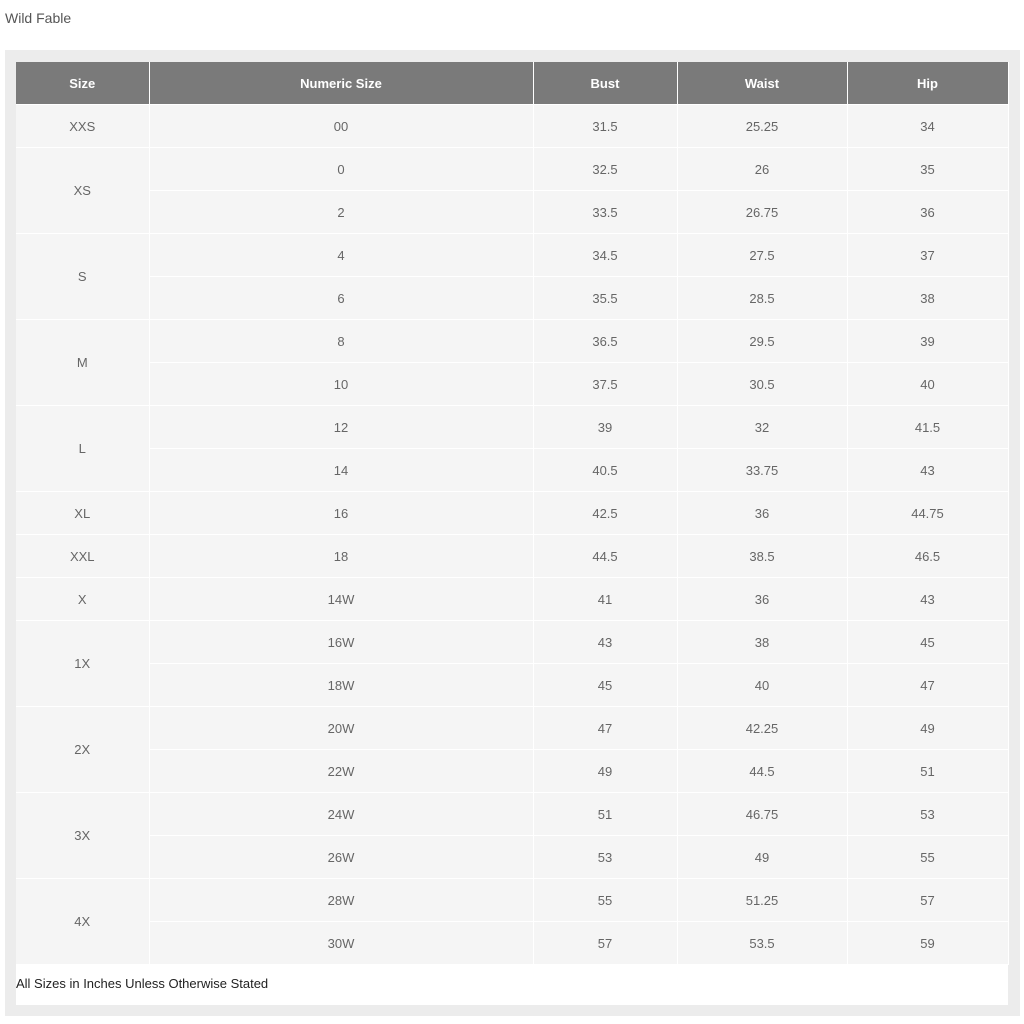  Describe the element at coordinates (83, 556) in the screenshot. I see `size-cell: XXL` at that location.